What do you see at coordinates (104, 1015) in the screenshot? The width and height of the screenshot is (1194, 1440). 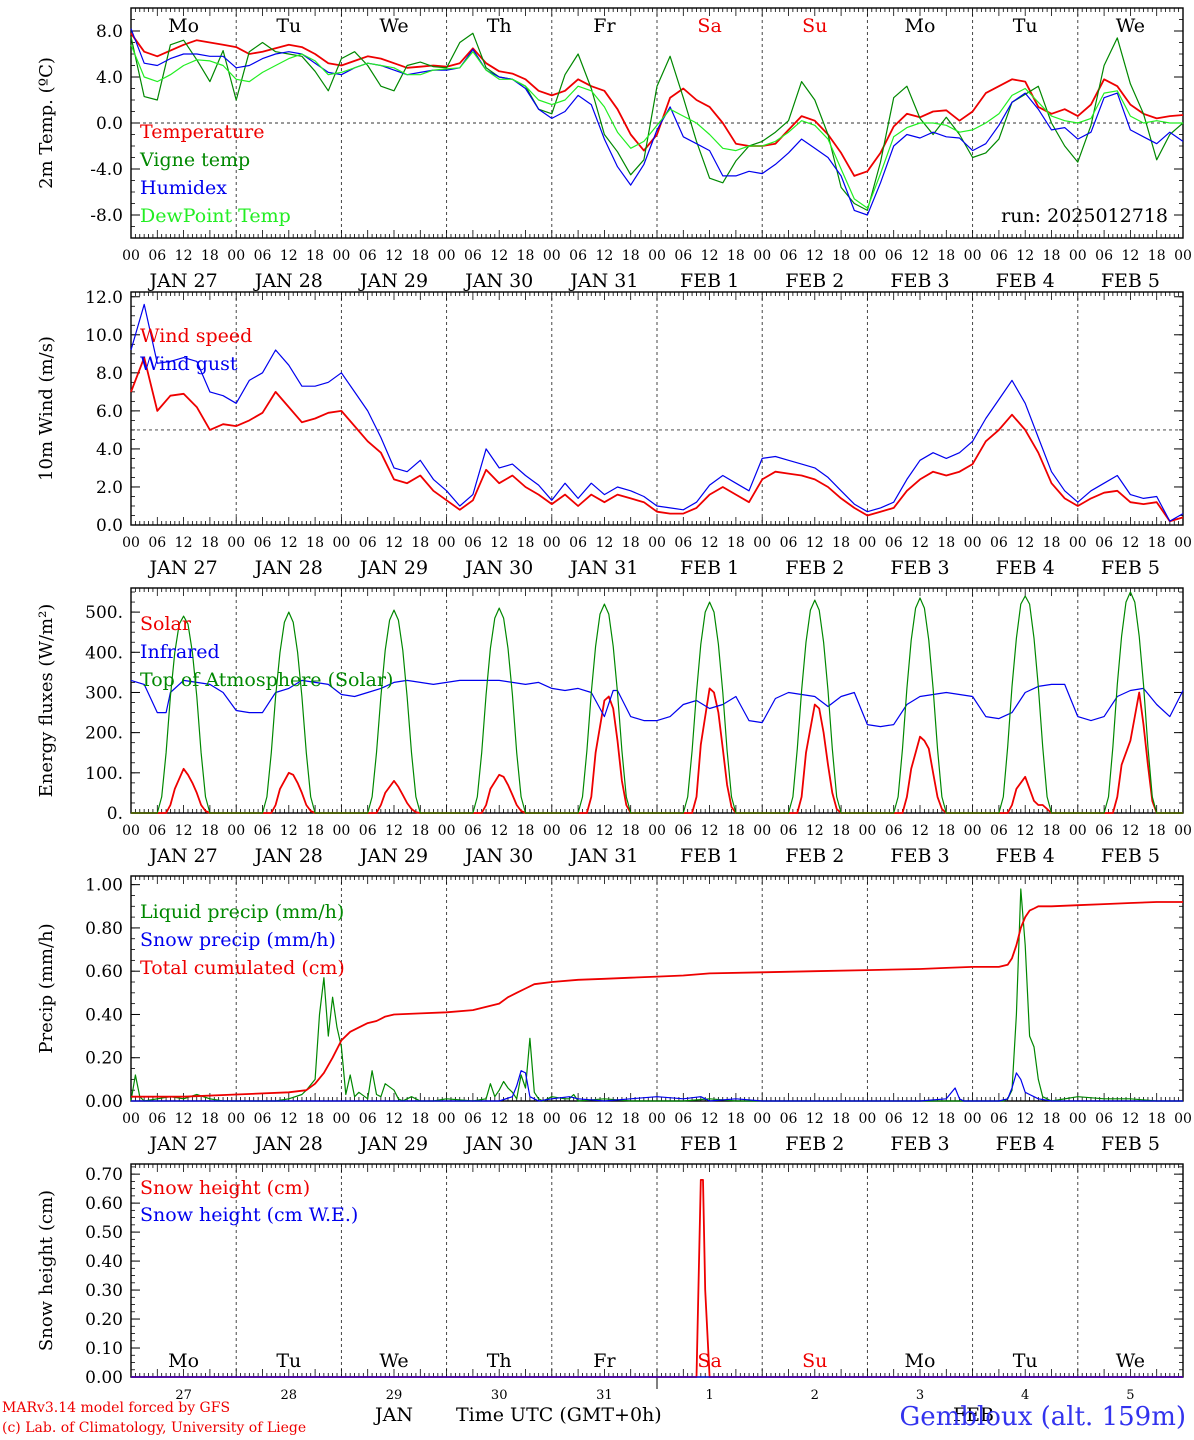 I see `y-tick-label: 0.40` at bounding box center [104, 1015].